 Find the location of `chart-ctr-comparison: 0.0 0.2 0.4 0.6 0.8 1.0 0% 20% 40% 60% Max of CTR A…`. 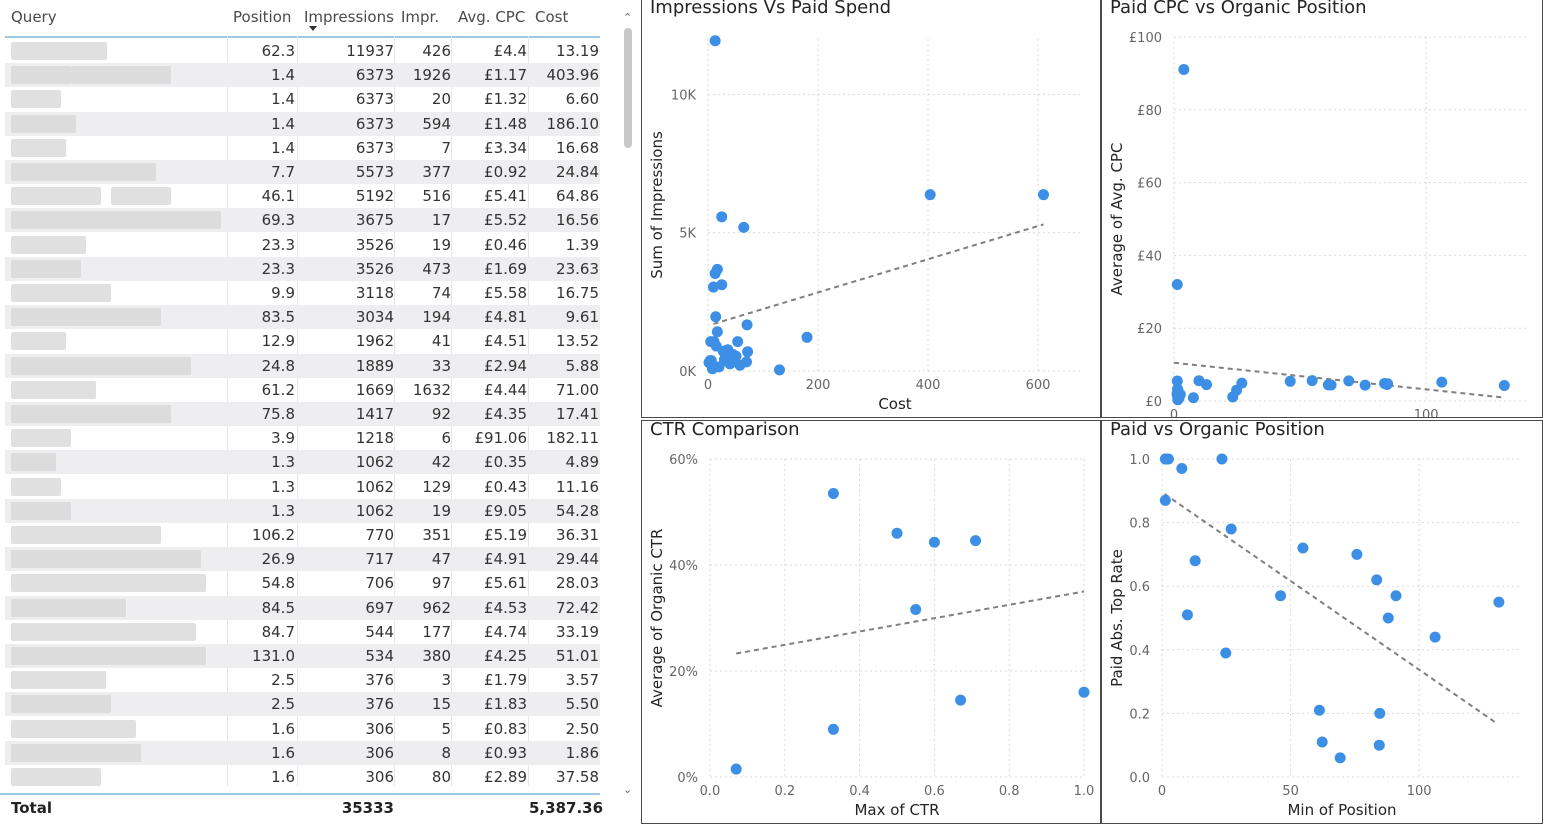

chart-ctr-comparison: 0.0 0.2 0.4 0.6 0.8 1.0 0% 20% 40% 60% Max of CTR A… is located at coordinates (871, 622).